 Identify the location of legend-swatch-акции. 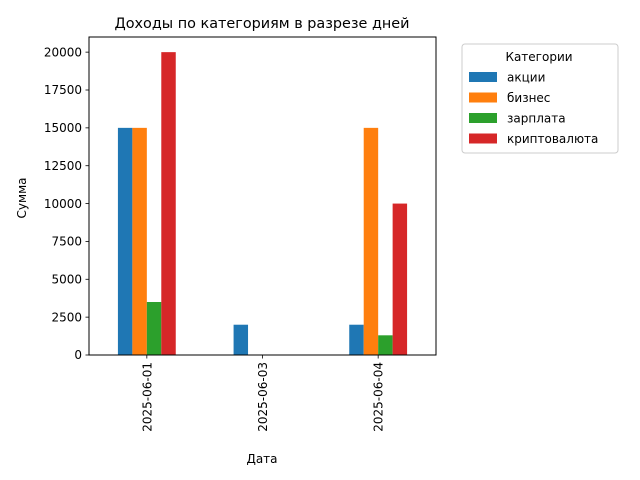
(483, 77).